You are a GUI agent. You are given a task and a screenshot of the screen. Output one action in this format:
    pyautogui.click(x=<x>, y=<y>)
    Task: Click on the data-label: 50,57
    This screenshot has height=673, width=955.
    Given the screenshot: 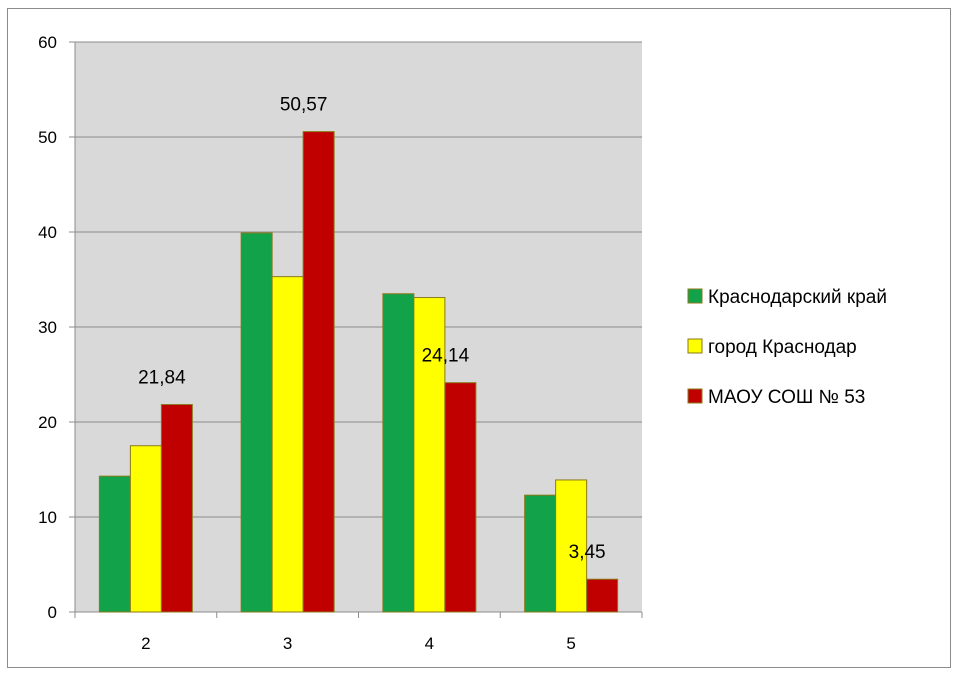 What is the action you would take?
    pyautogui.click(x=304, y=105)
    